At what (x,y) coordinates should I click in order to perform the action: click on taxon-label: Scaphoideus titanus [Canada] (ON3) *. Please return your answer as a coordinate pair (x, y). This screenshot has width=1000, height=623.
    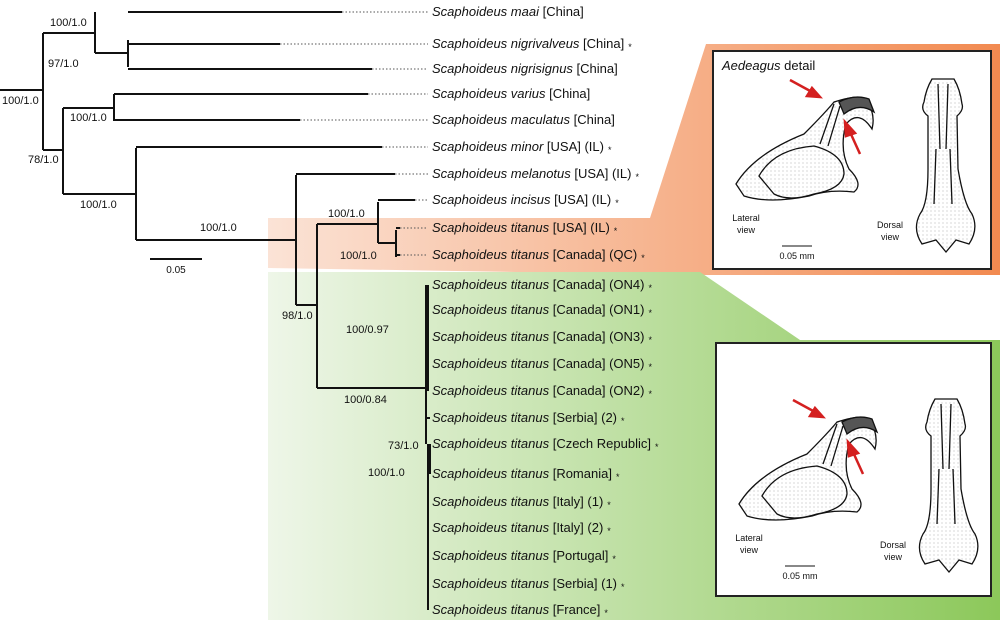
    Looking at the image, I should click on (542, 337).